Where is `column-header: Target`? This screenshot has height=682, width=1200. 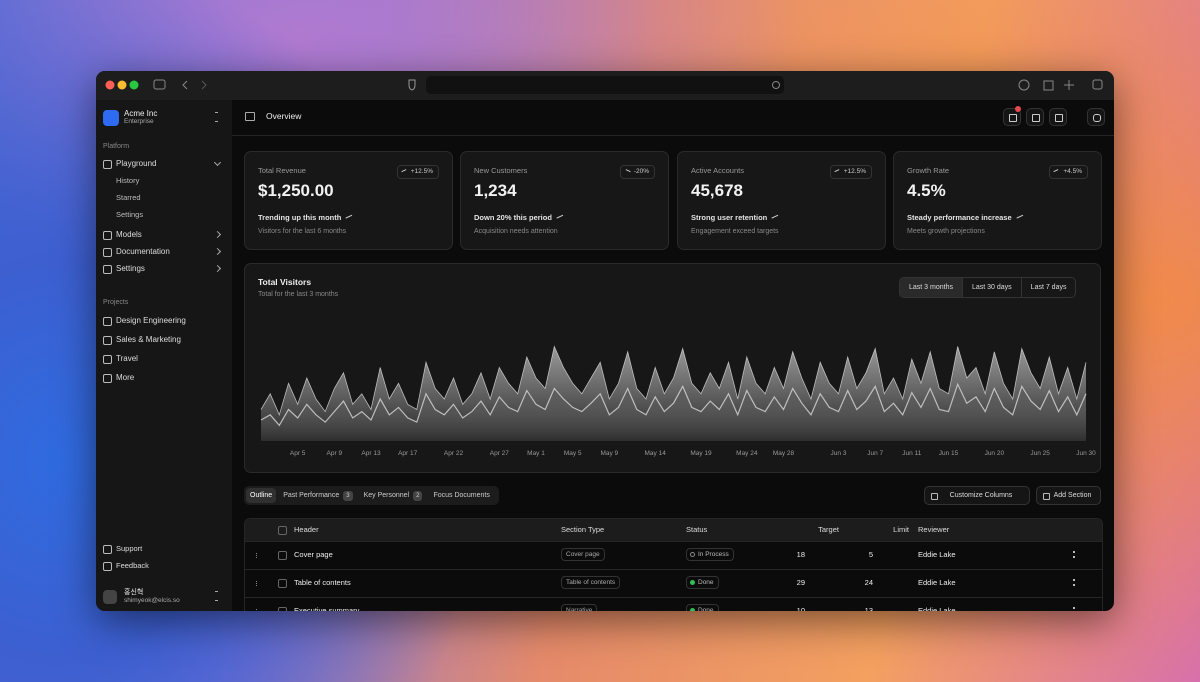
column-header: Target is located at coordinates (828, 529).